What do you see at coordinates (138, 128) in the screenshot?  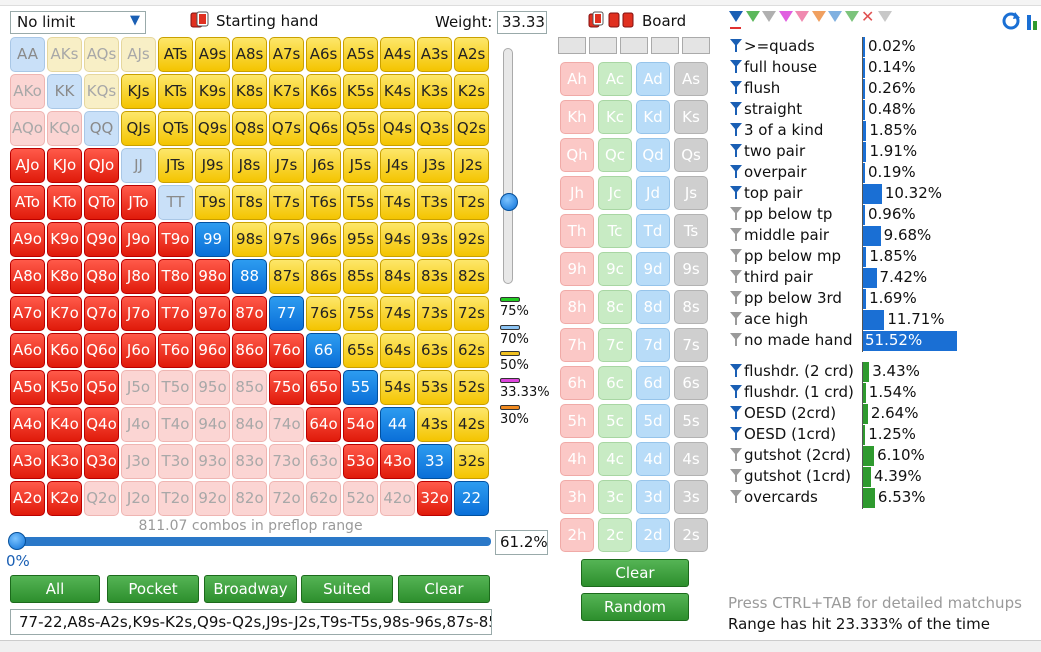 I see `hand-cell-qjs: QJs` at bounding box center [138, 128].